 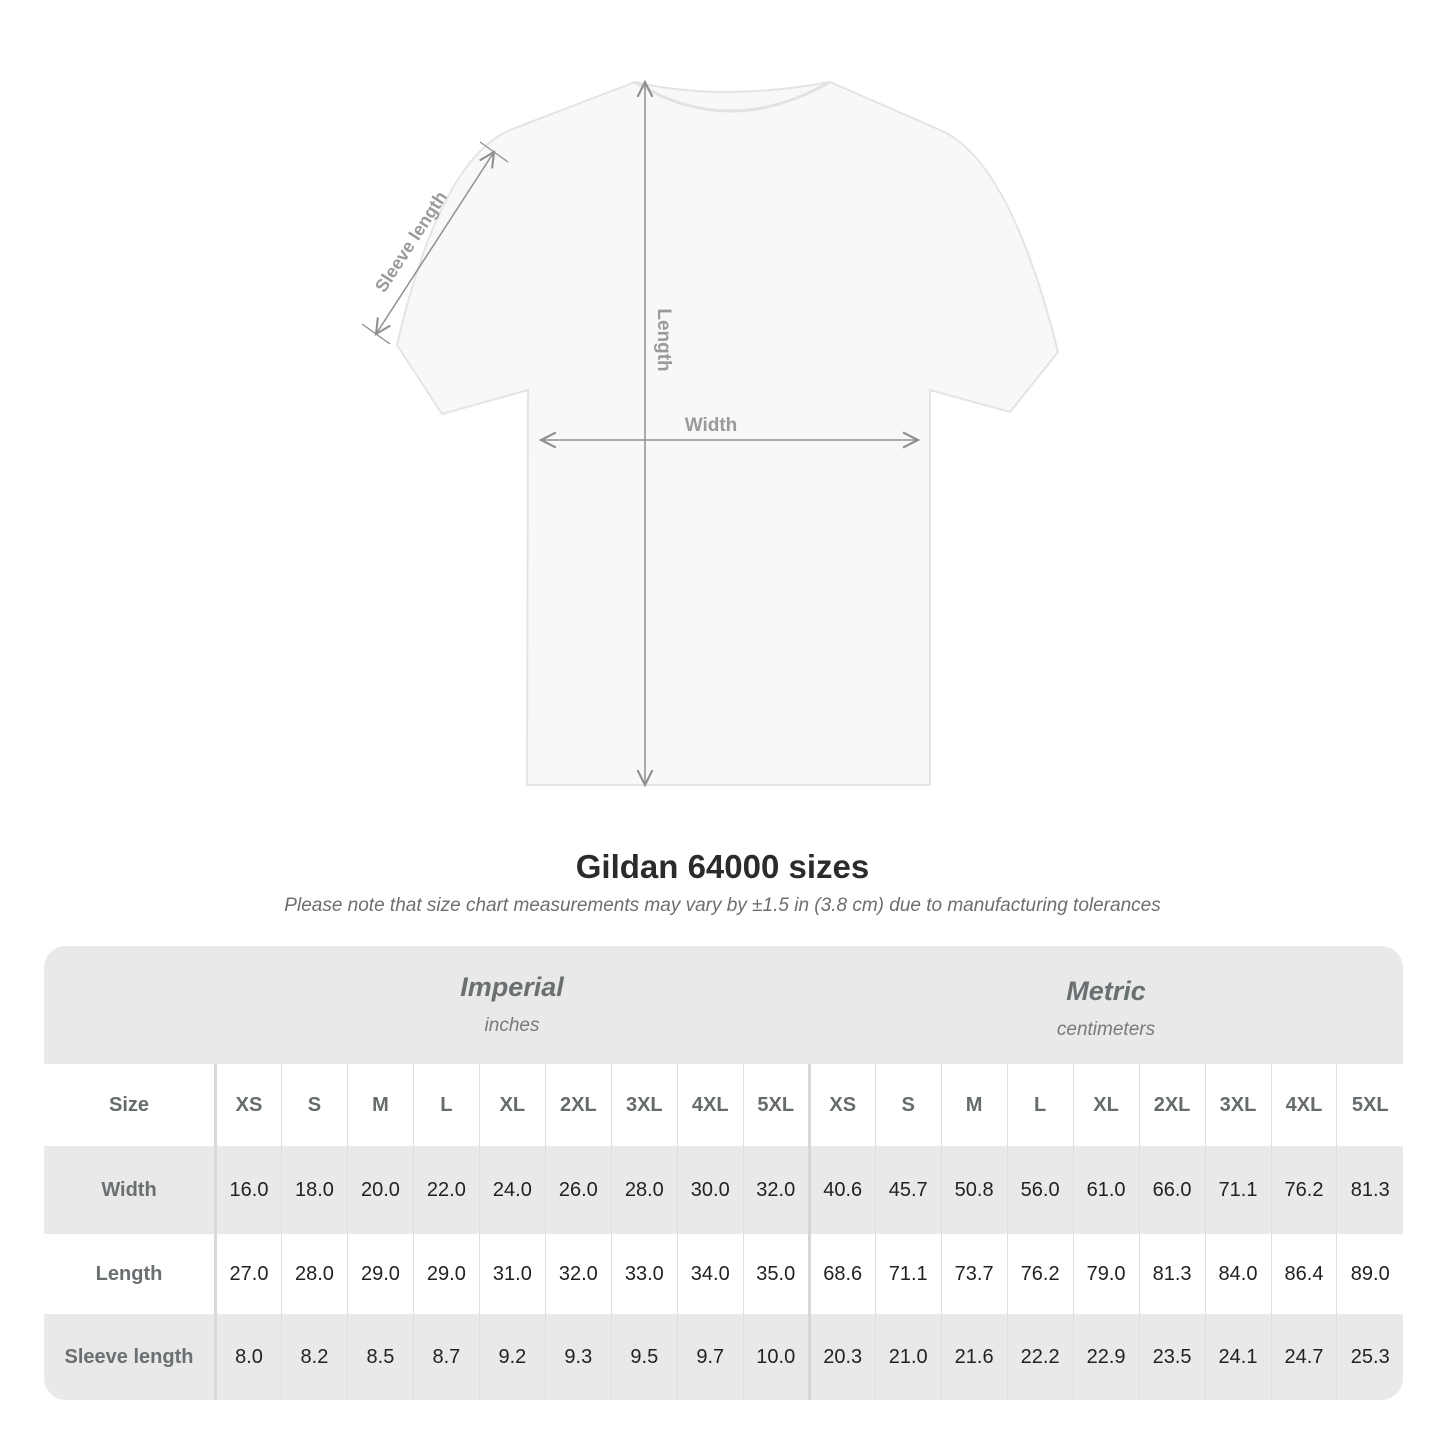 I want to click on metric-cell: 22.9, so click(x=1106, y=1357).